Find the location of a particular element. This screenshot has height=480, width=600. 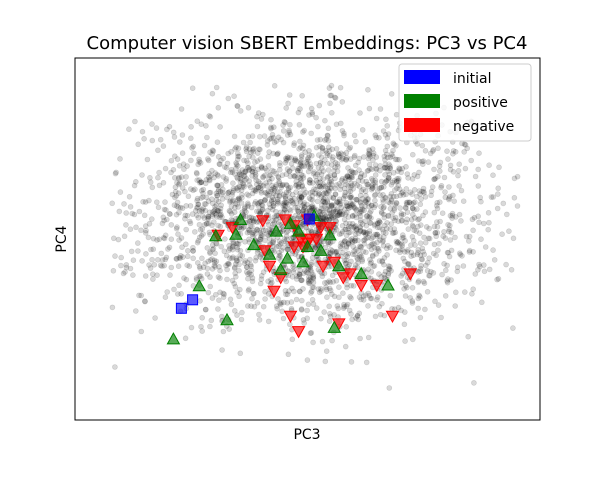

negative-point is located at coordinates (316, 240).